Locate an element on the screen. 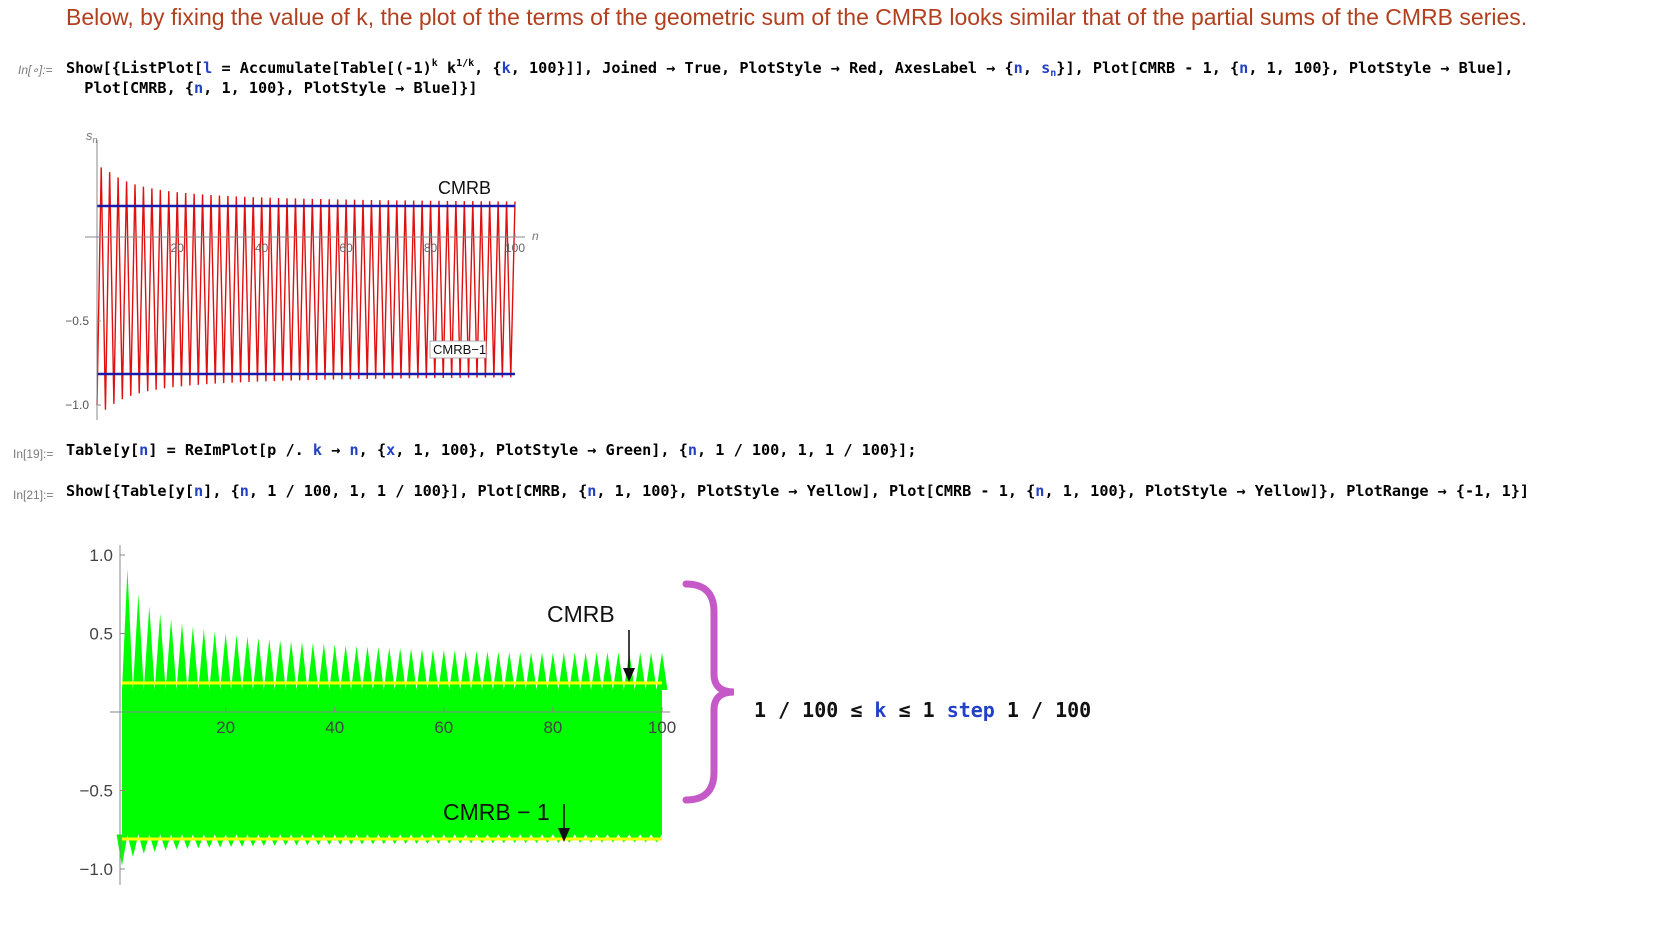 The image size is (1660, 946). cmrb-minus-1-label: CMRB − 1 is located at coordinates (496, 812).